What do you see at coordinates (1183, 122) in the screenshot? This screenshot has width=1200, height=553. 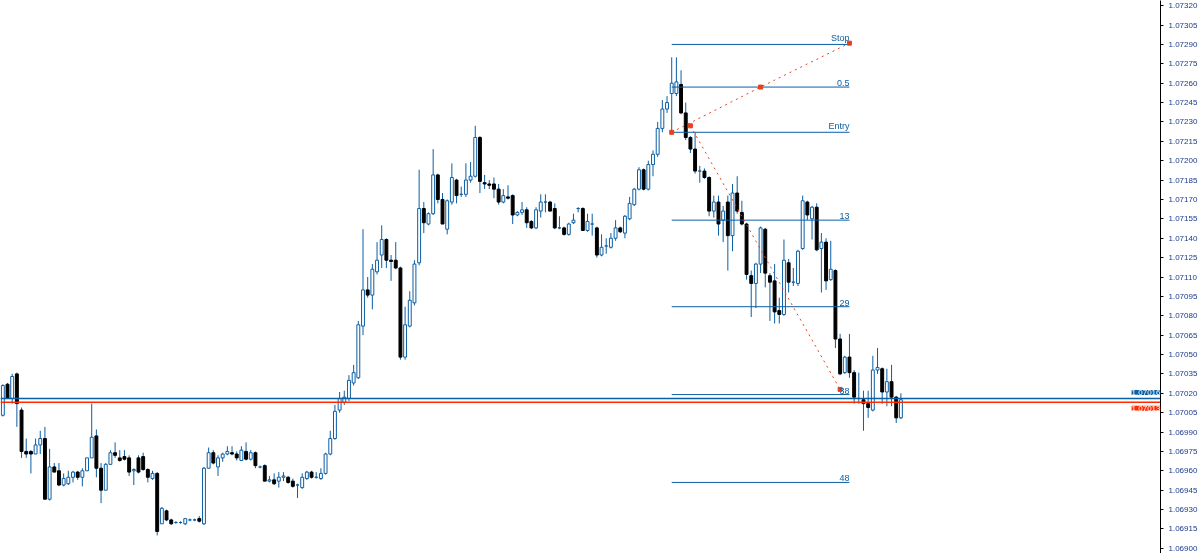 I see `y-tick-label: 1.07230` at bounding box center [1183, 122].